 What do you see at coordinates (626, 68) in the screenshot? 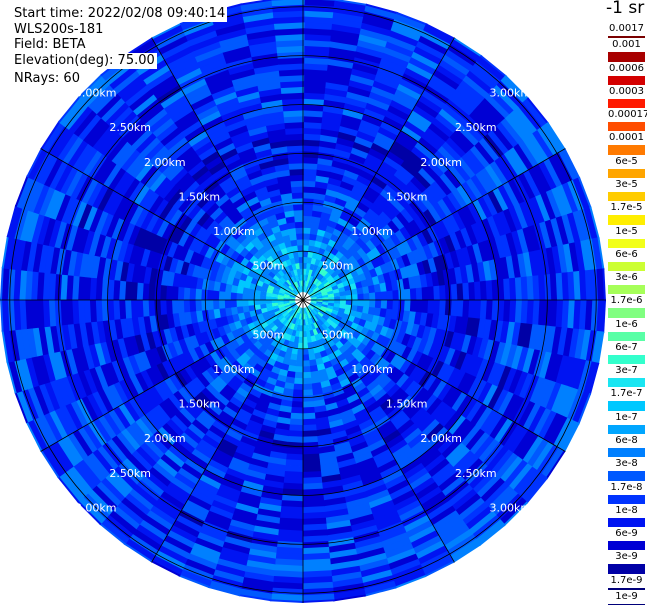
I see `colorbar-tick-label: 0.0006` at bounding box center [626, 68].